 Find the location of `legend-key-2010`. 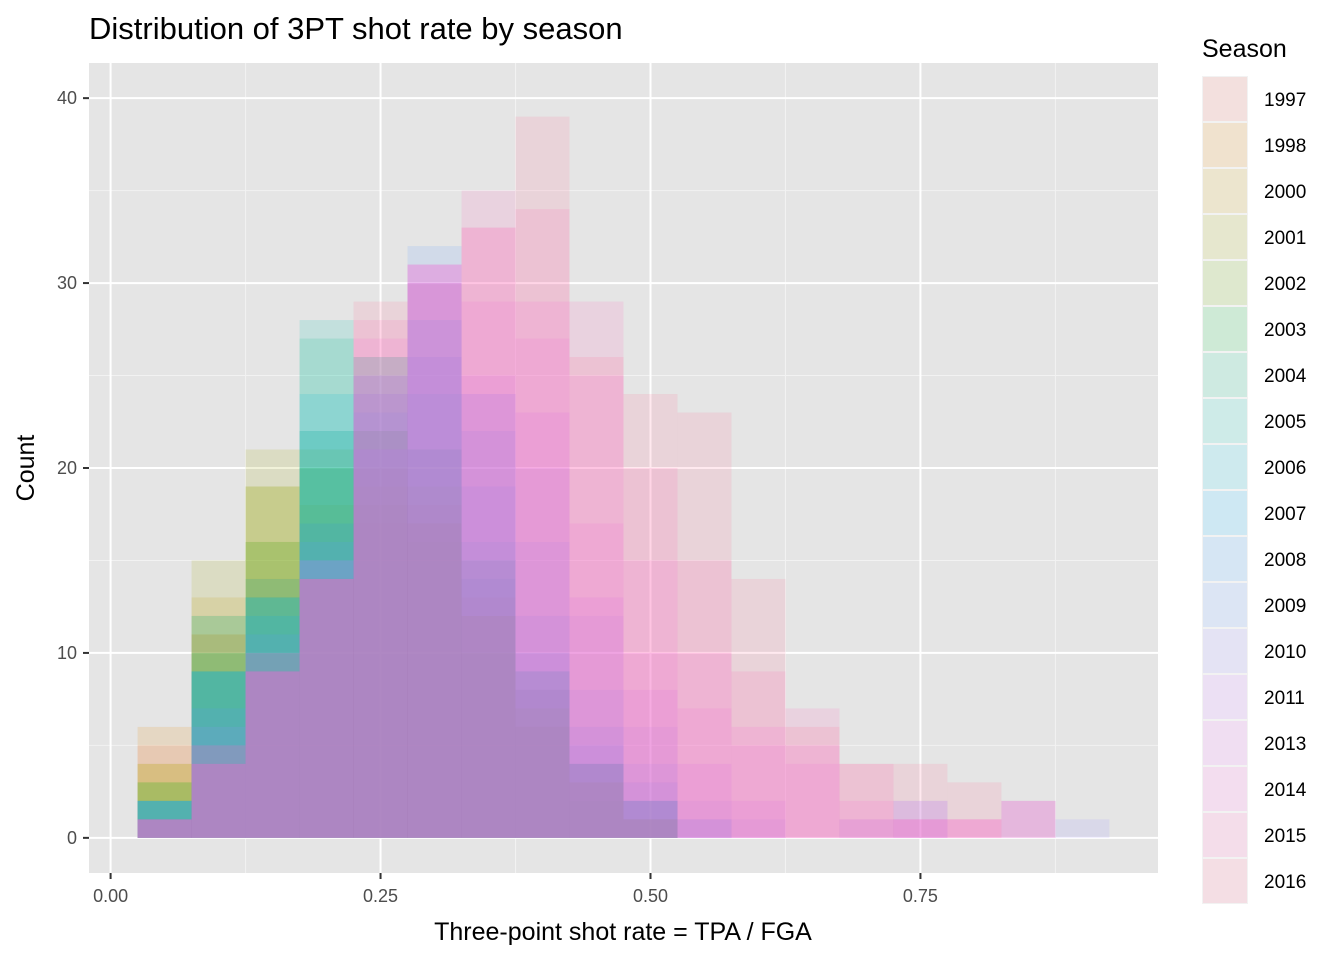

legend-key-2010 is located at coordinates (1225, 651).